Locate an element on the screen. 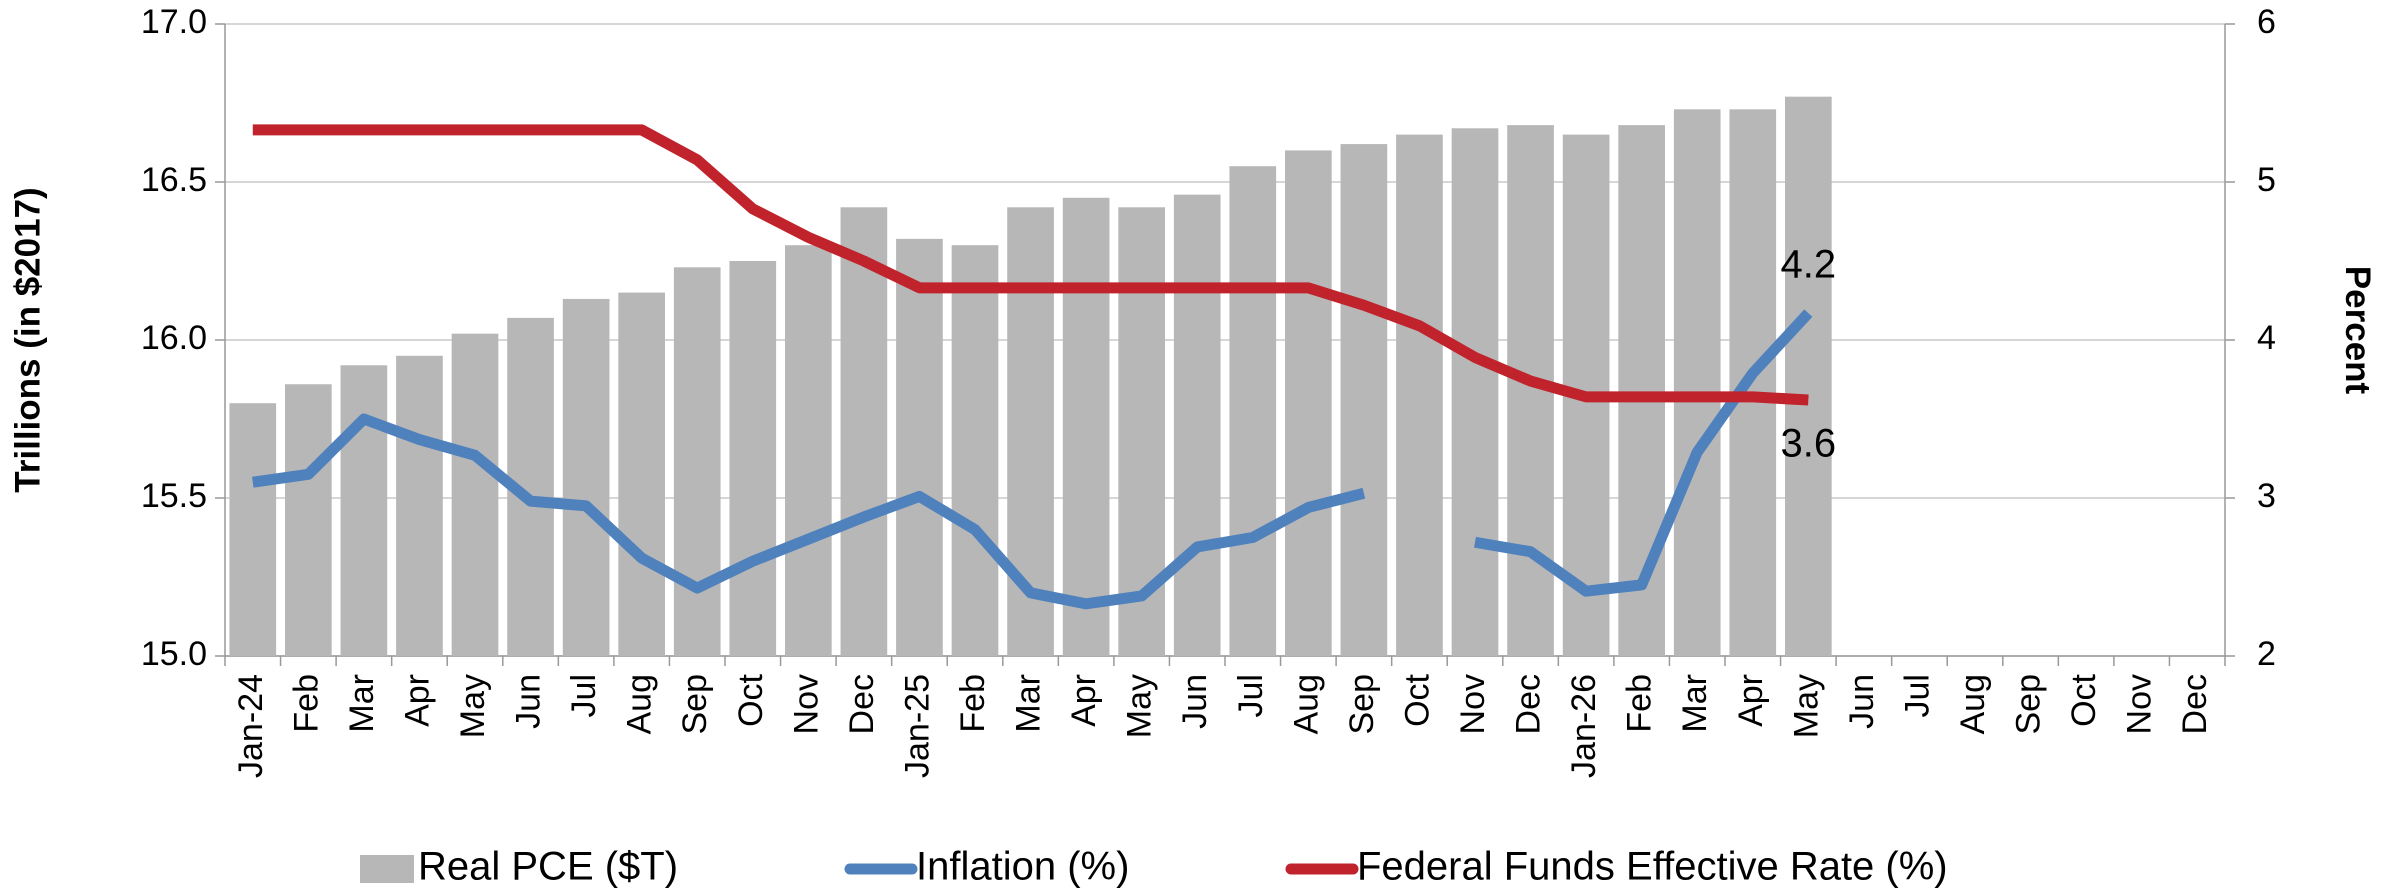 The width and height of the screenshot is (2381, 893). y-tick-label: 15.0 is located at coordinates (174, 654).